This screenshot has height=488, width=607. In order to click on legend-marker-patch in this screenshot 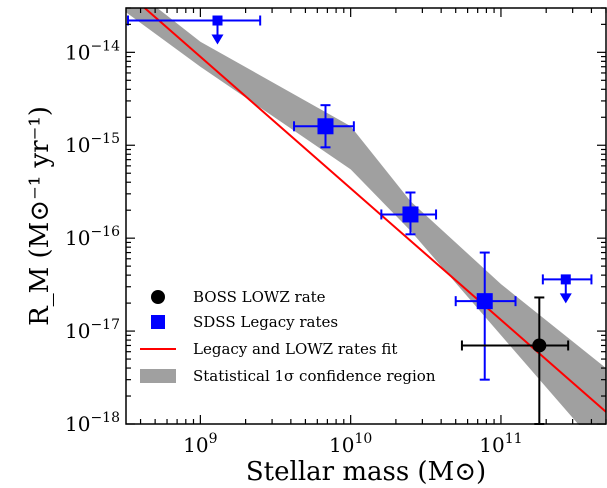, I will do `click(158, 376)`.